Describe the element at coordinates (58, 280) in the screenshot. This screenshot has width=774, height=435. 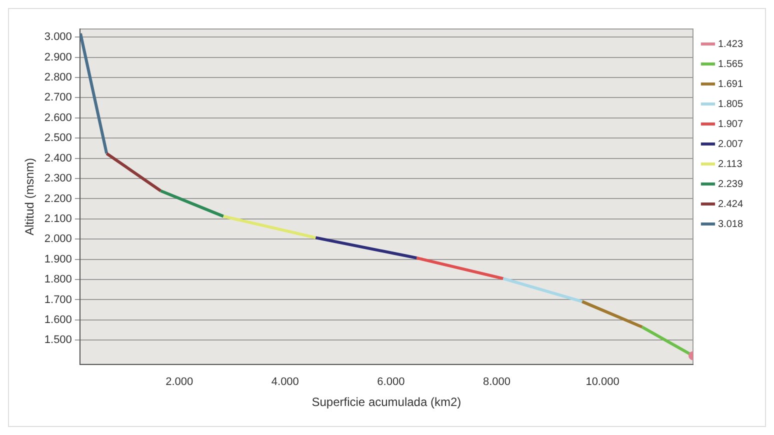
I see `y-tick-label: 1.800` at that location.